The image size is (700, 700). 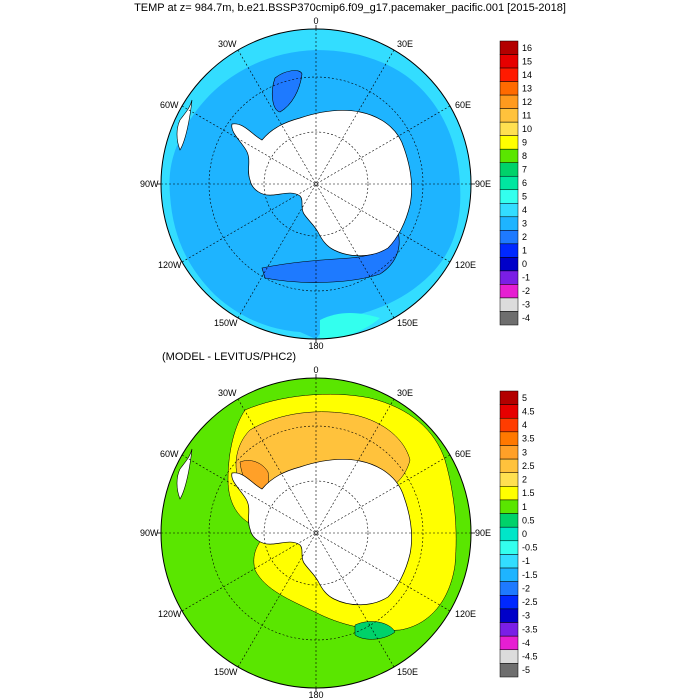 What do you see at coordinates (524, 251) in the screenshot?
I see `cb-top-tick-label-15: 1` at bounding box center [524, 251].